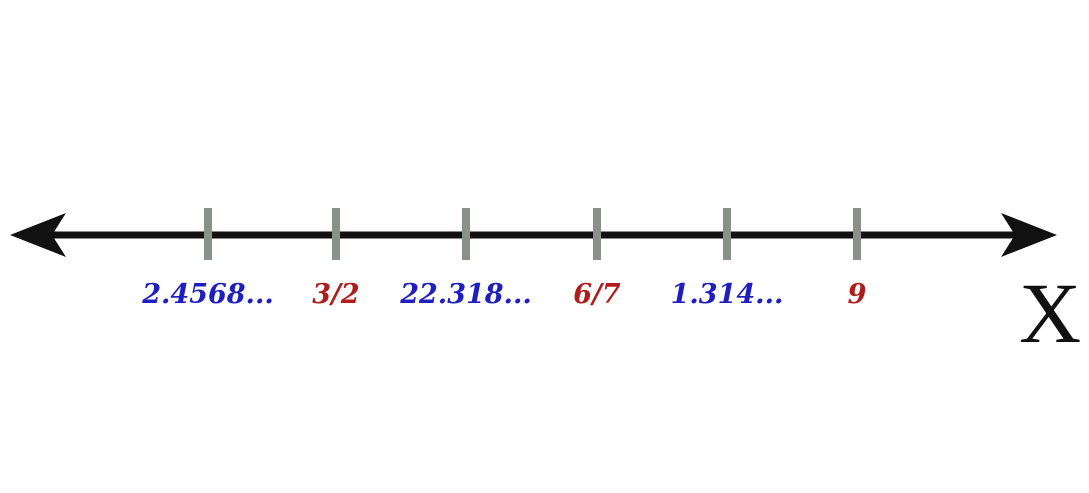  What do you see at coordinates (1050, 313) in the screenshot?
I see `axis-name-label: X` at bounding box center [1050, 313].